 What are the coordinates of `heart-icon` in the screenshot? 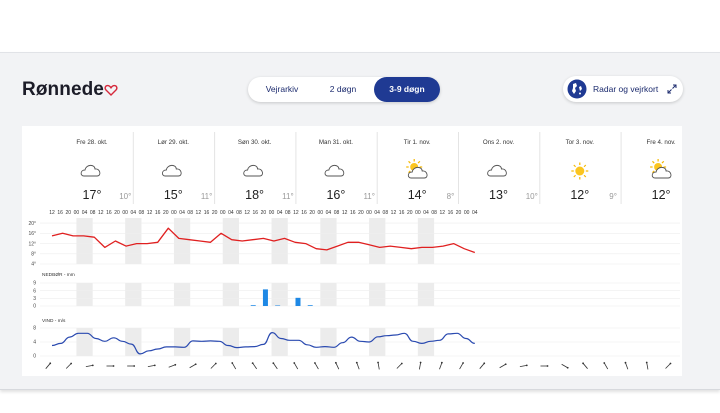 It's located at (111, 90).